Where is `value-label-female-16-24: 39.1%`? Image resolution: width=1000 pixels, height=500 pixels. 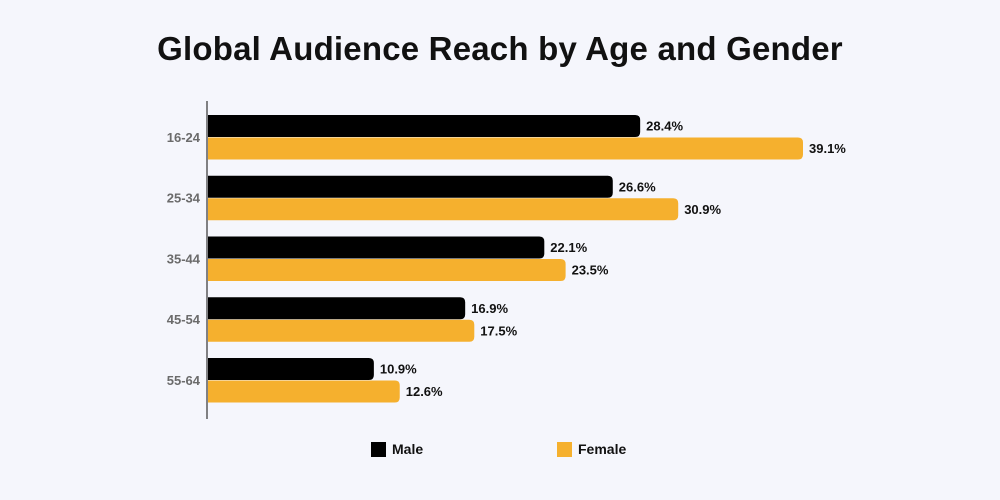 value-label-female-16-24: 39.1% is located at coordinates (827, 148).